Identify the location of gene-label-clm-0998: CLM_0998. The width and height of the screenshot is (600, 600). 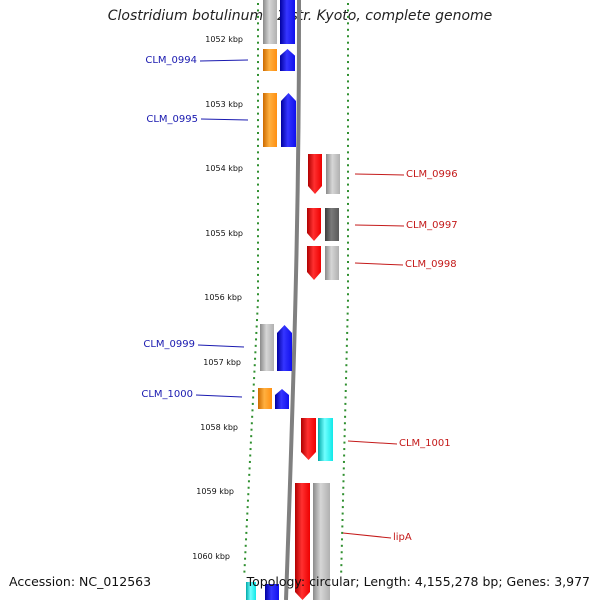
(431, 264).